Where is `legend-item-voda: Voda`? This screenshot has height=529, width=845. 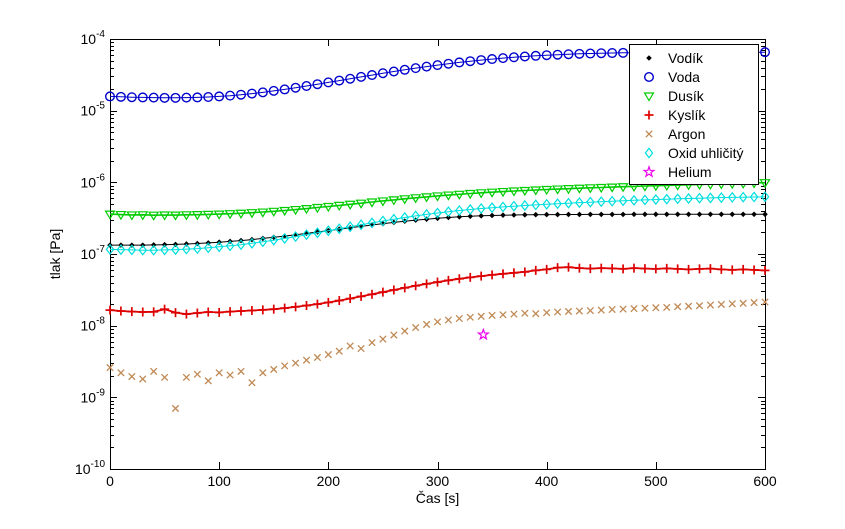
legend-item-voda: Voda is located at coordinates (694, 76).